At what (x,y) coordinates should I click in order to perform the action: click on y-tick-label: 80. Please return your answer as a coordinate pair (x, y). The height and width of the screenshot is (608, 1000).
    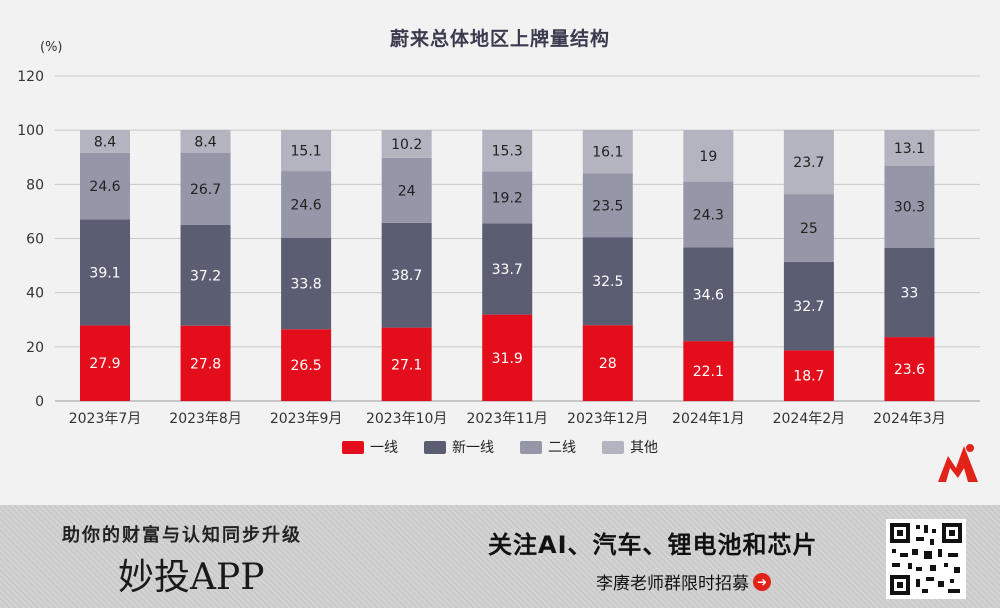
    Looking at the image, I should click on (35, 185).